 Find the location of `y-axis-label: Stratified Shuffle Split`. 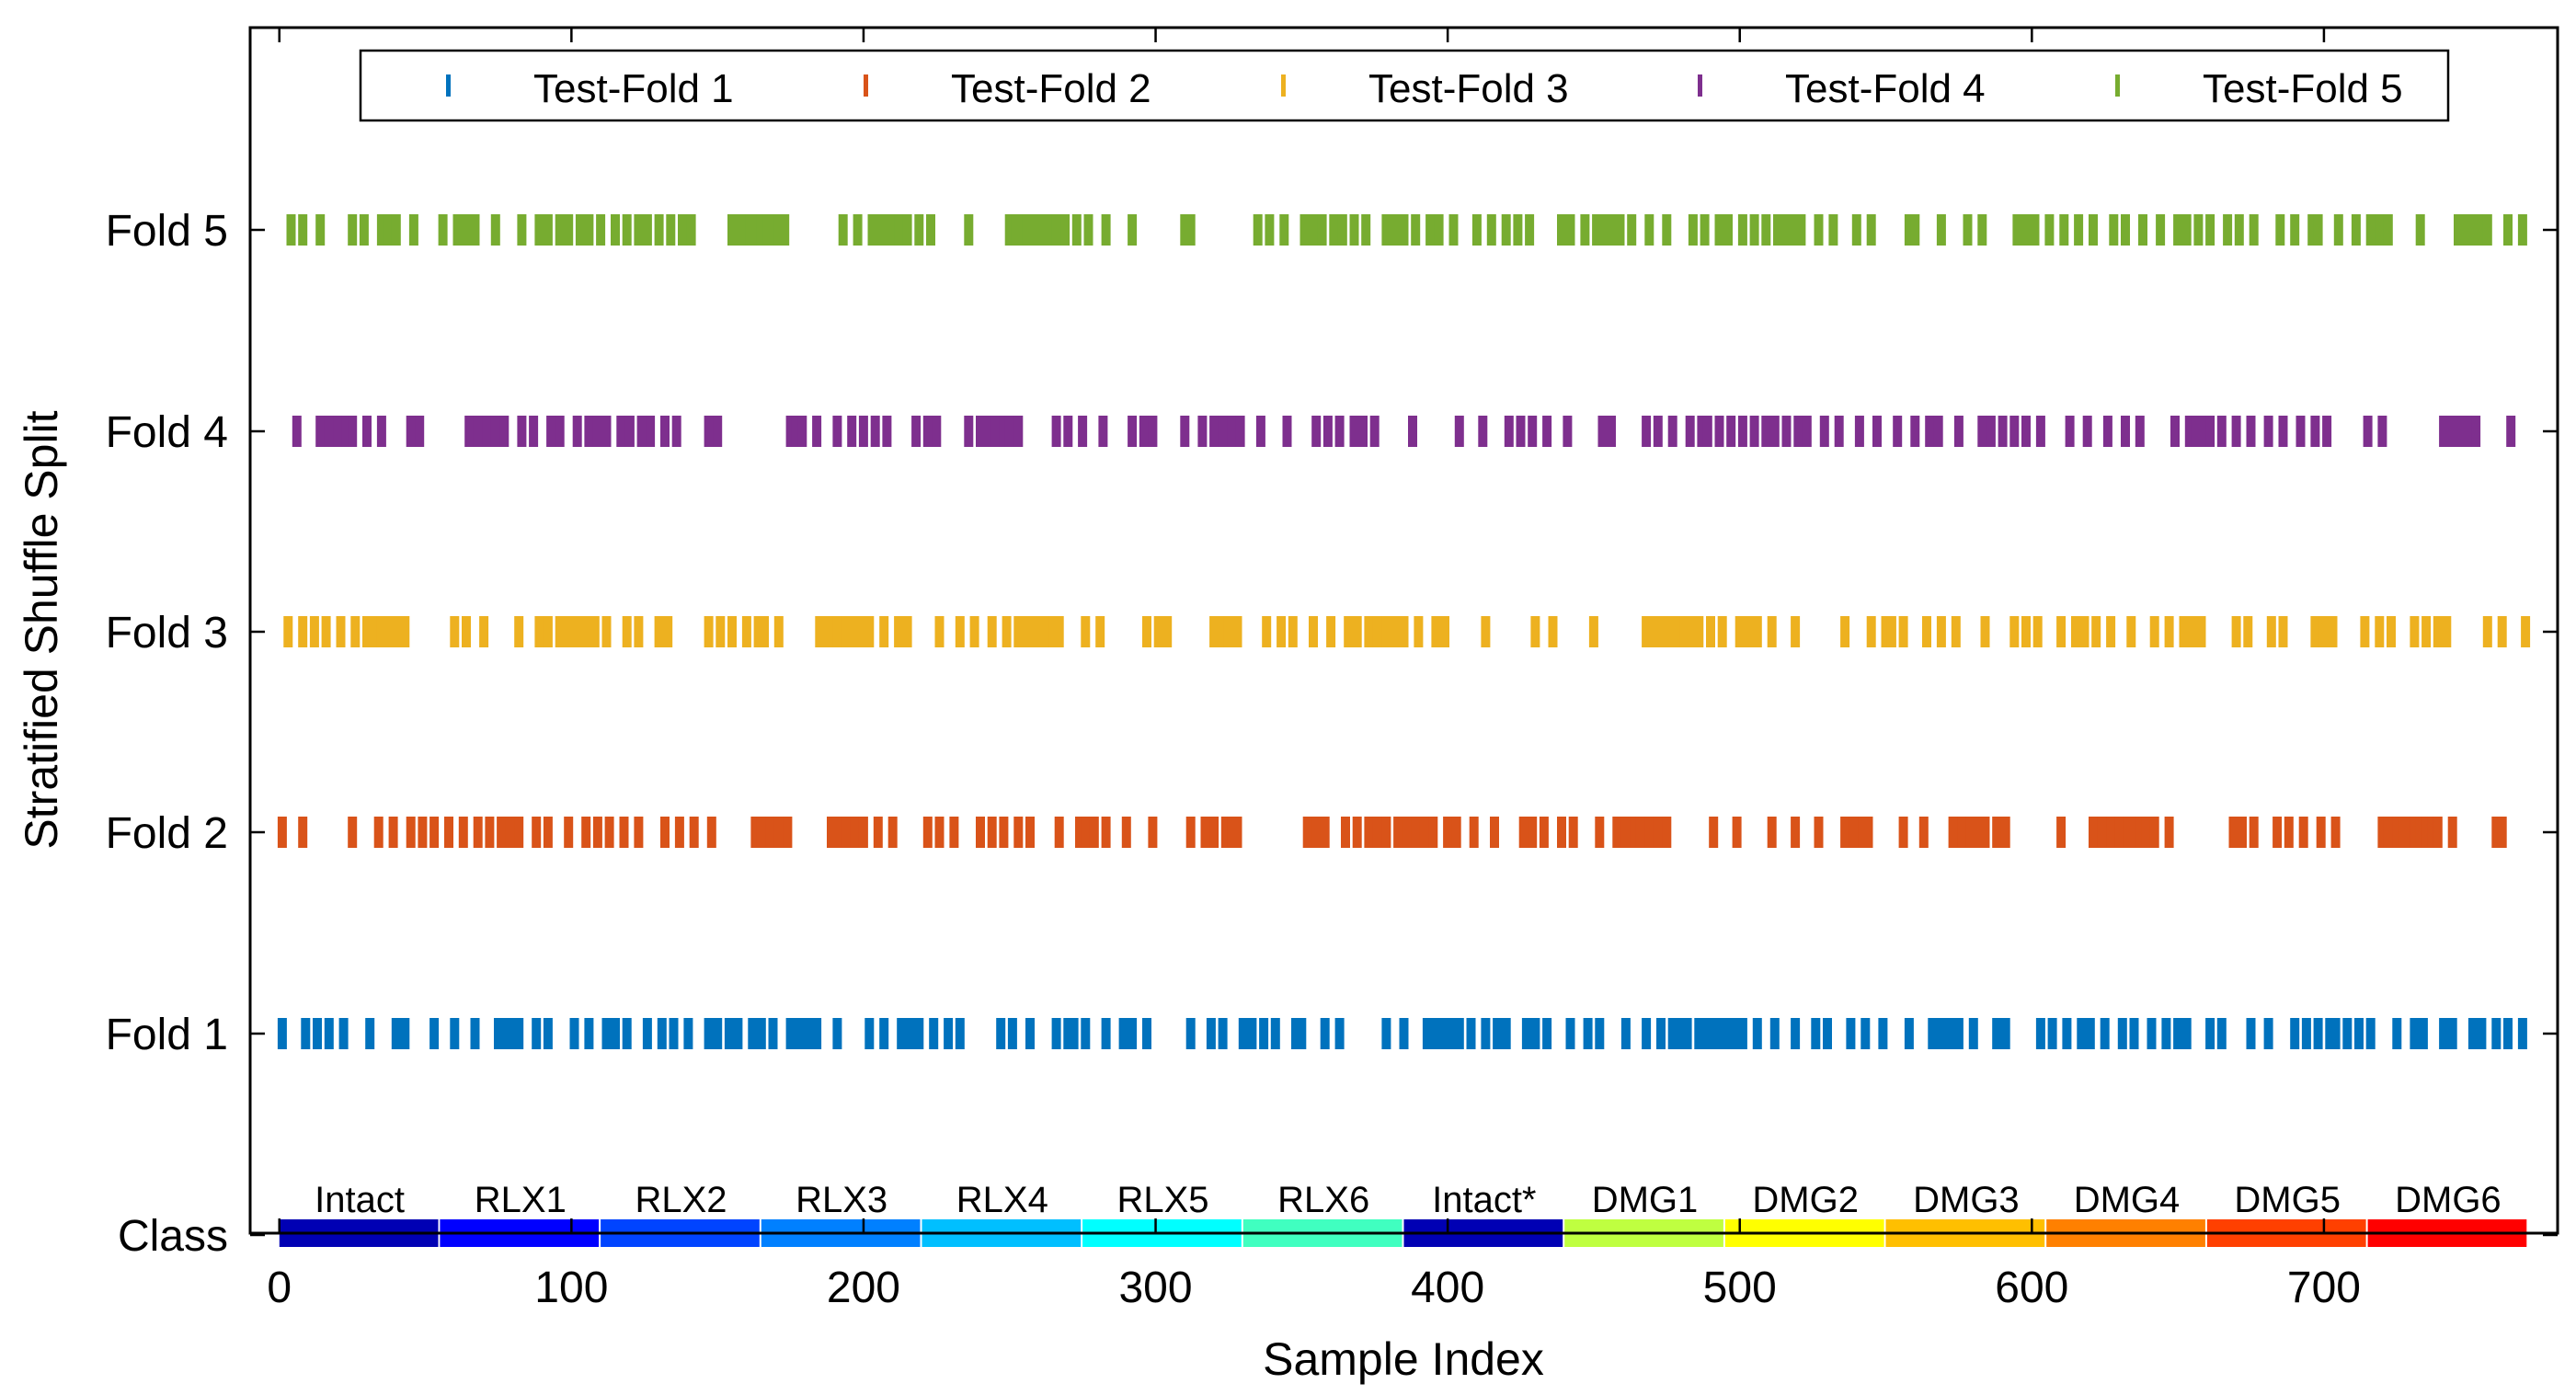

y-axis-label: Stratified Shuffle Split is located at coordinates (41, 629).